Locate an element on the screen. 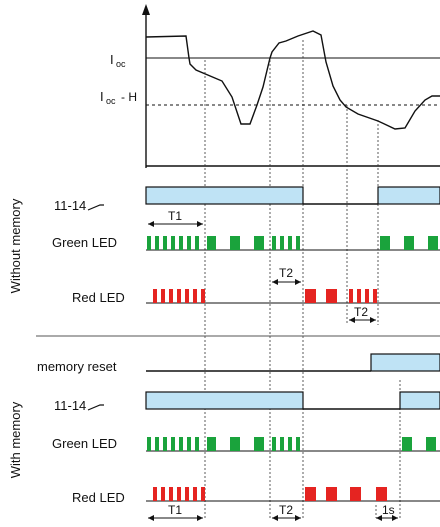  relay-row-without-memory: 11-14 is located at coordinates (247, 199).